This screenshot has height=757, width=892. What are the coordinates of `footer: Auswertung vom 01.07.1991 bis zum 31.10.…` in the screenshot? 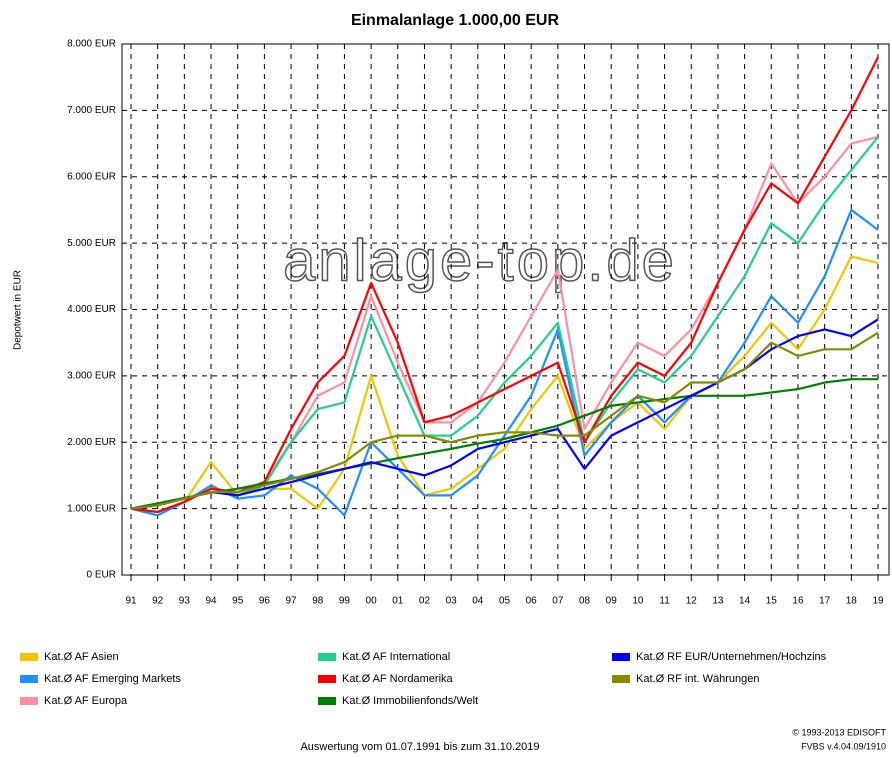 It's located at (419, 747).